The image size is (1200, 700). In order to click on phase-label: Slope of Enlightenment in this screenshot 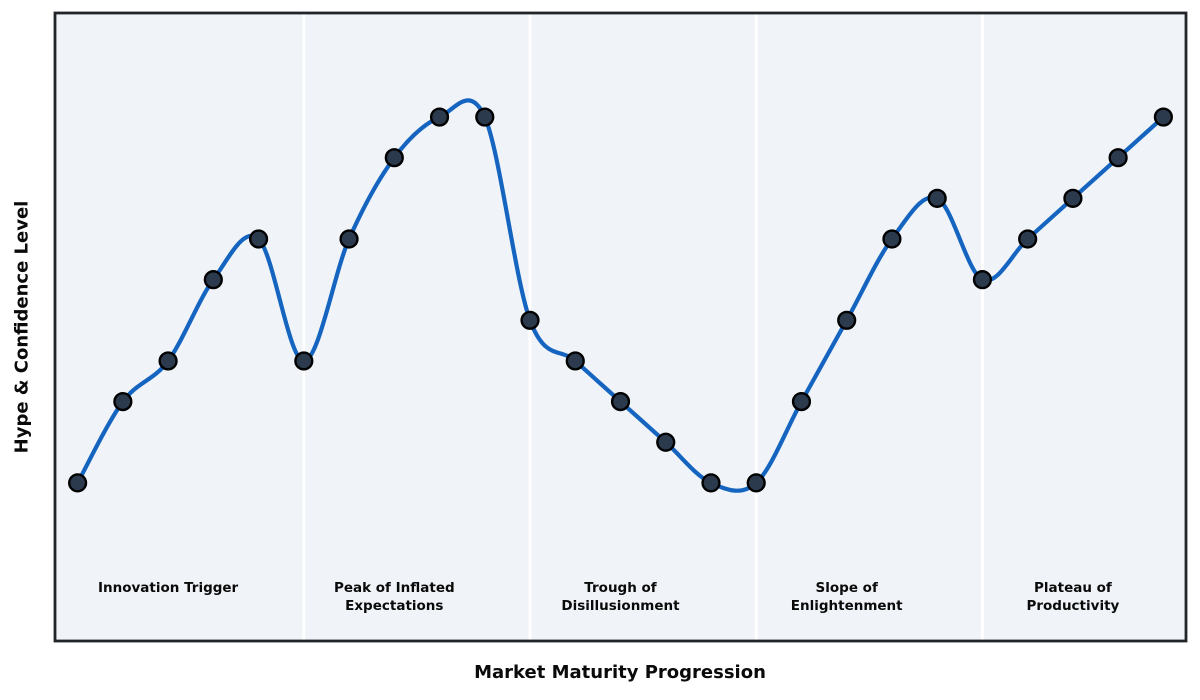, I will do `click(846, 597)`.